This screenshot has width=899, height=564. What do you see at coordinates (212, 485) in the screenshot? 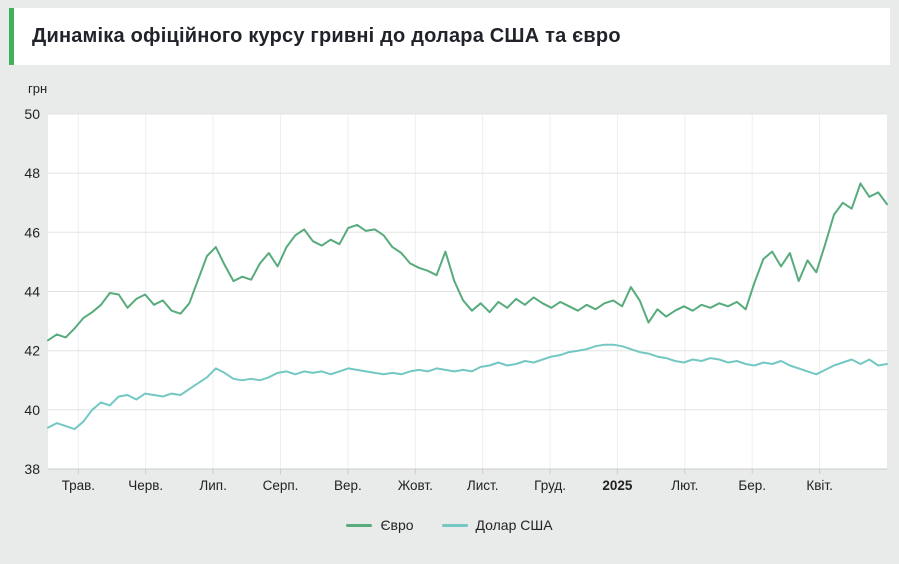
I see `svg-text: Лип.` at bounding box center [212, 485].